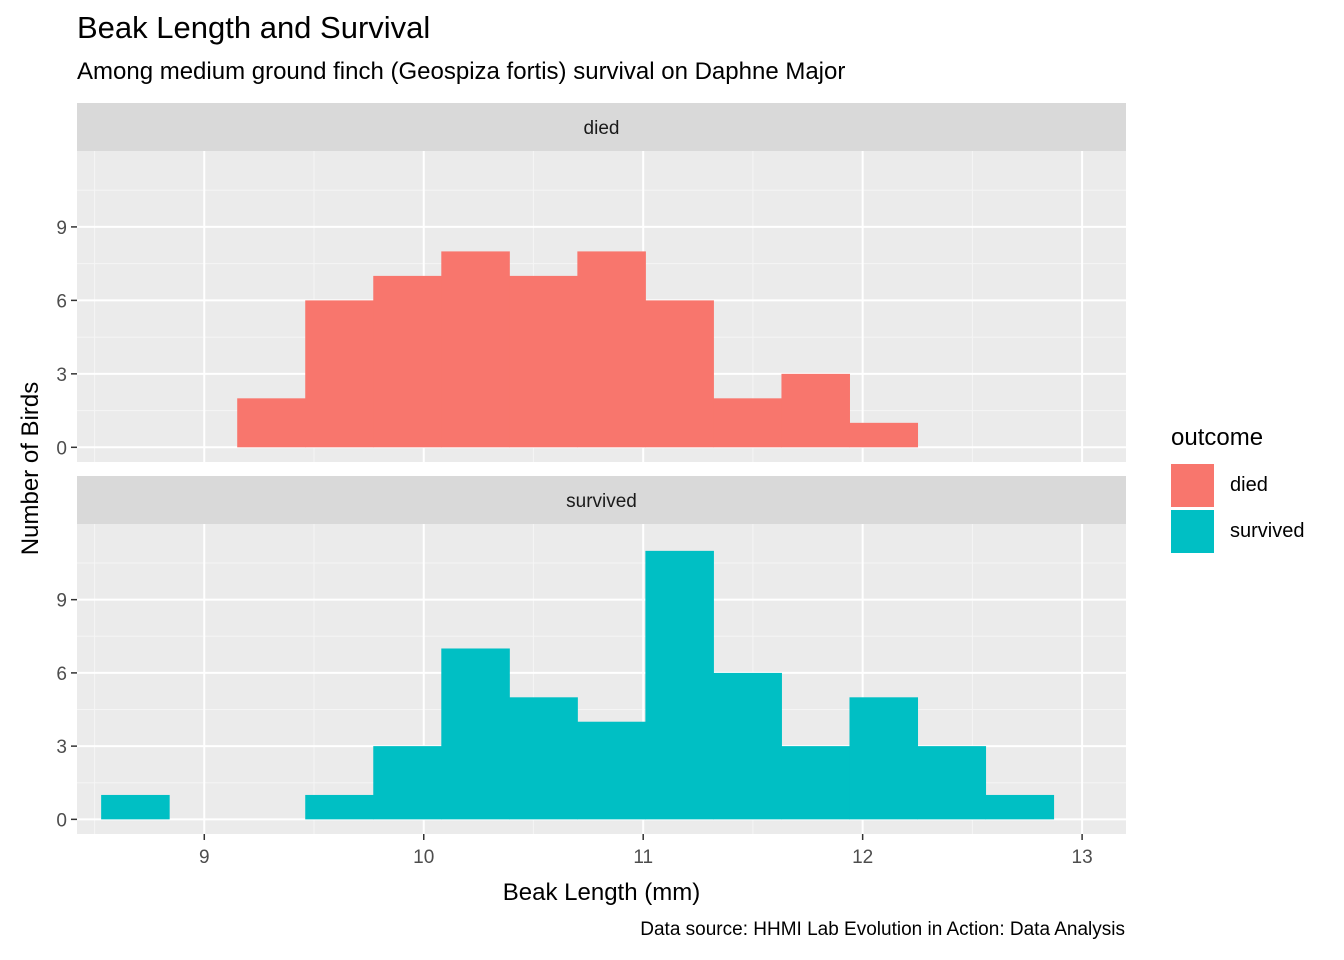 The height and width of the screenshot is (960, 1344). I want to click on legend-item-survived: survived, so click(1237, 531).